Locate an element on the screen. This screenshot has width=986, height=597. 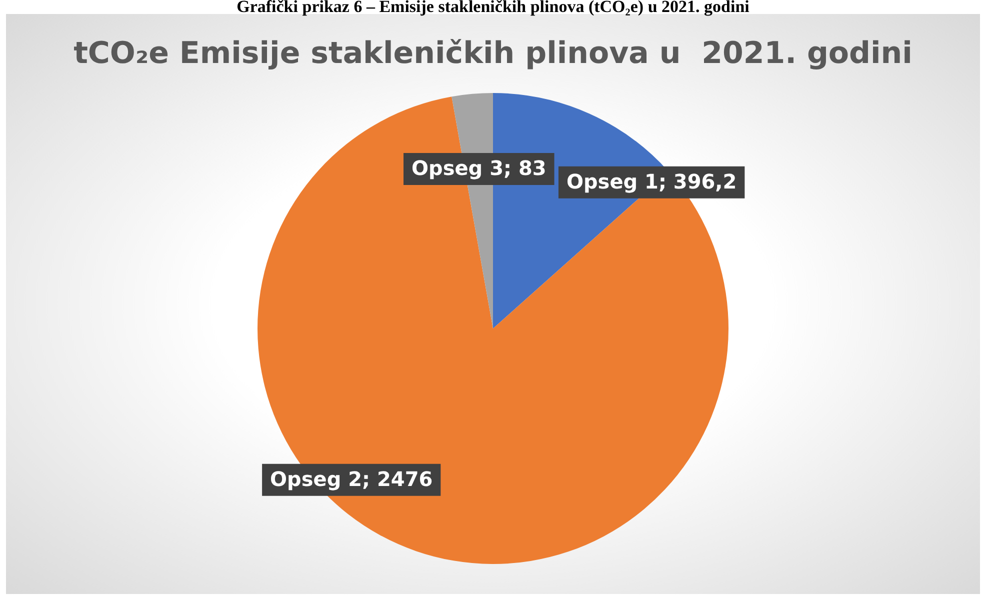
slice-label: Opseg 1; 396,2 is located at coordinates (651, 182).